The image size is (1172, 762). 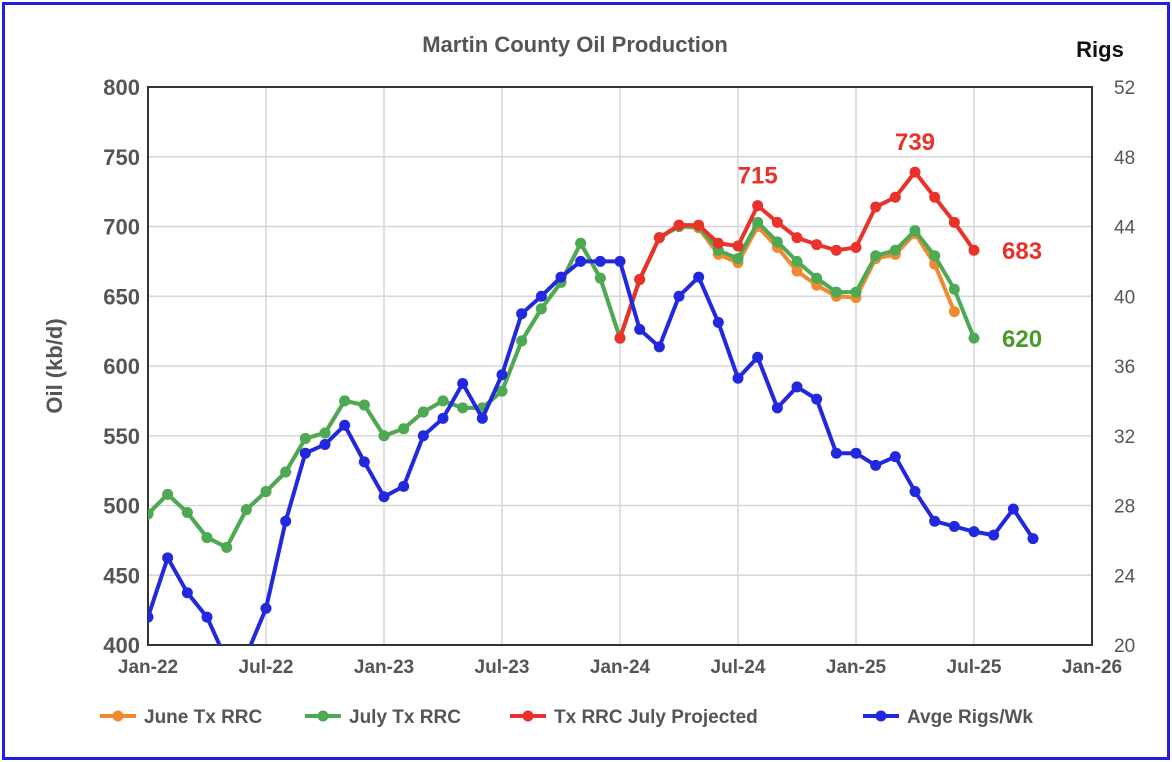 What do you see at coordinates (1124, 646) in the screenshot?
I see `y2-tick-label: 20` at bounding box center [1124, 646].